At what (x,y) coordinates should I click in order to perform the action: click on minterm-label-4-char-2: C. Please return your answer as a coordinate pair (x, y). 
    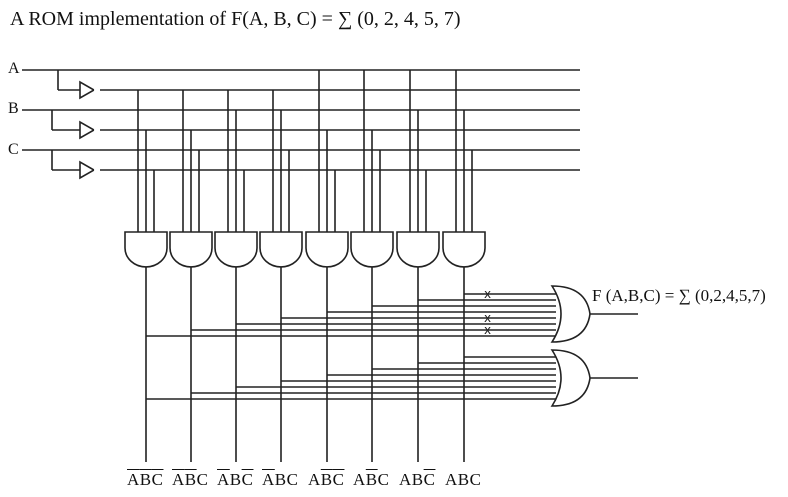
    Looking at the image, I should click on (338, 479).